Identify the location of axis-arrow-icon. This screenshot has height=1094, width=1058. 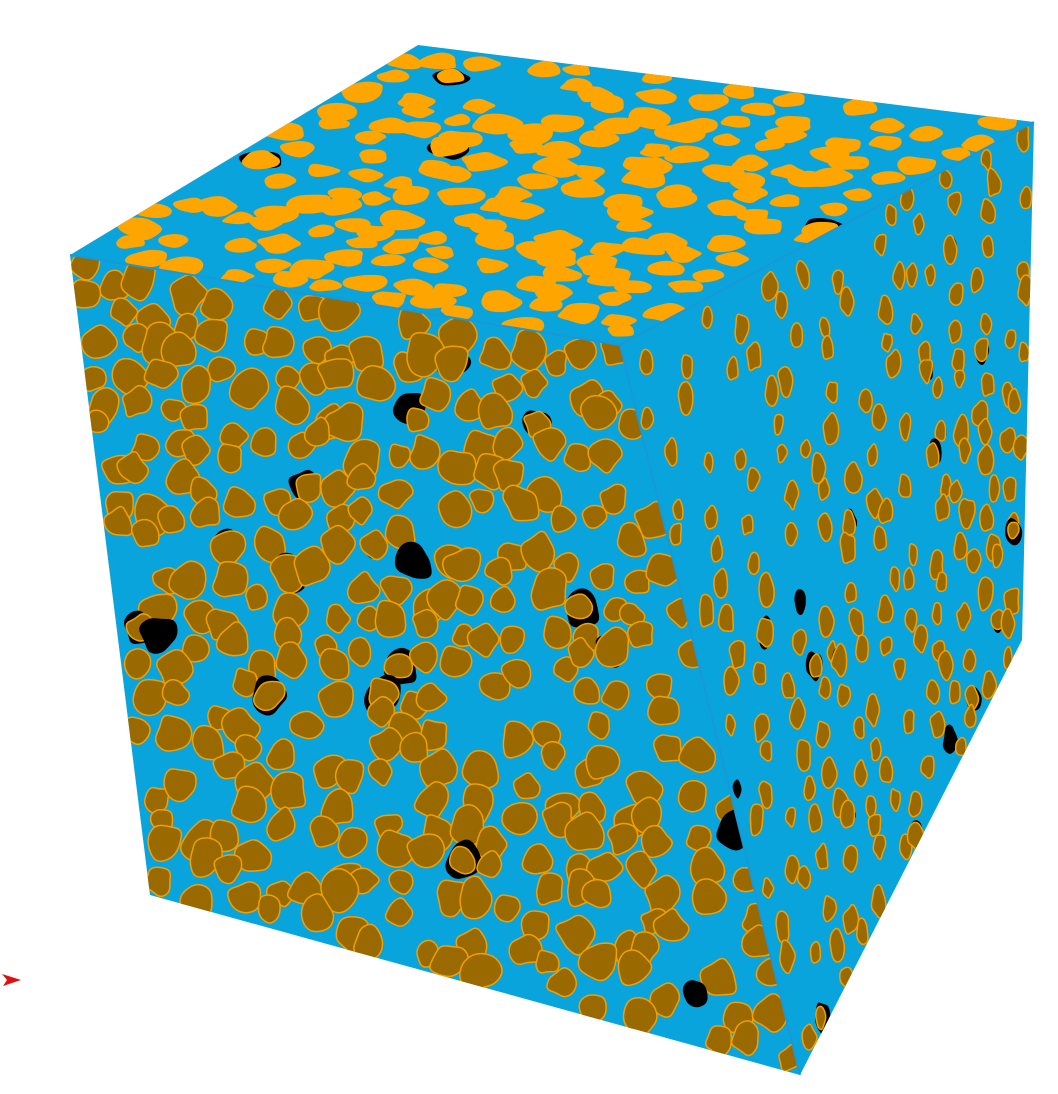
(11, 980).